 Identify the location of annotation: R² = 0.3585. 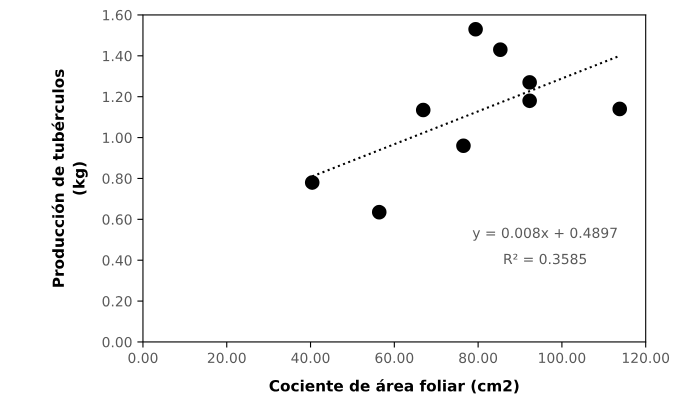
(545, 259).